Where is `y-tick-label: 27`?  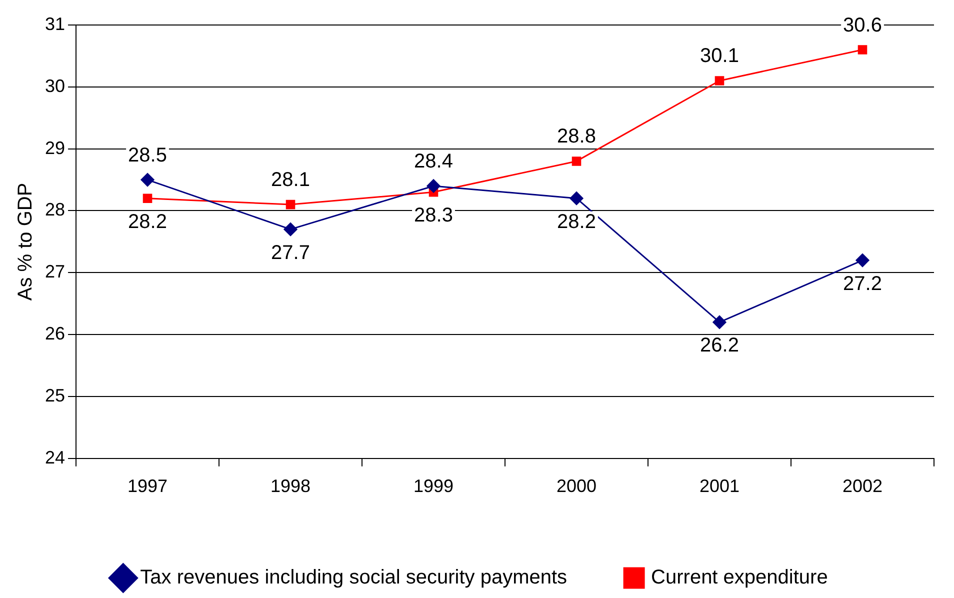
y-tick-label: 27 is located at coordinates (55, 272).